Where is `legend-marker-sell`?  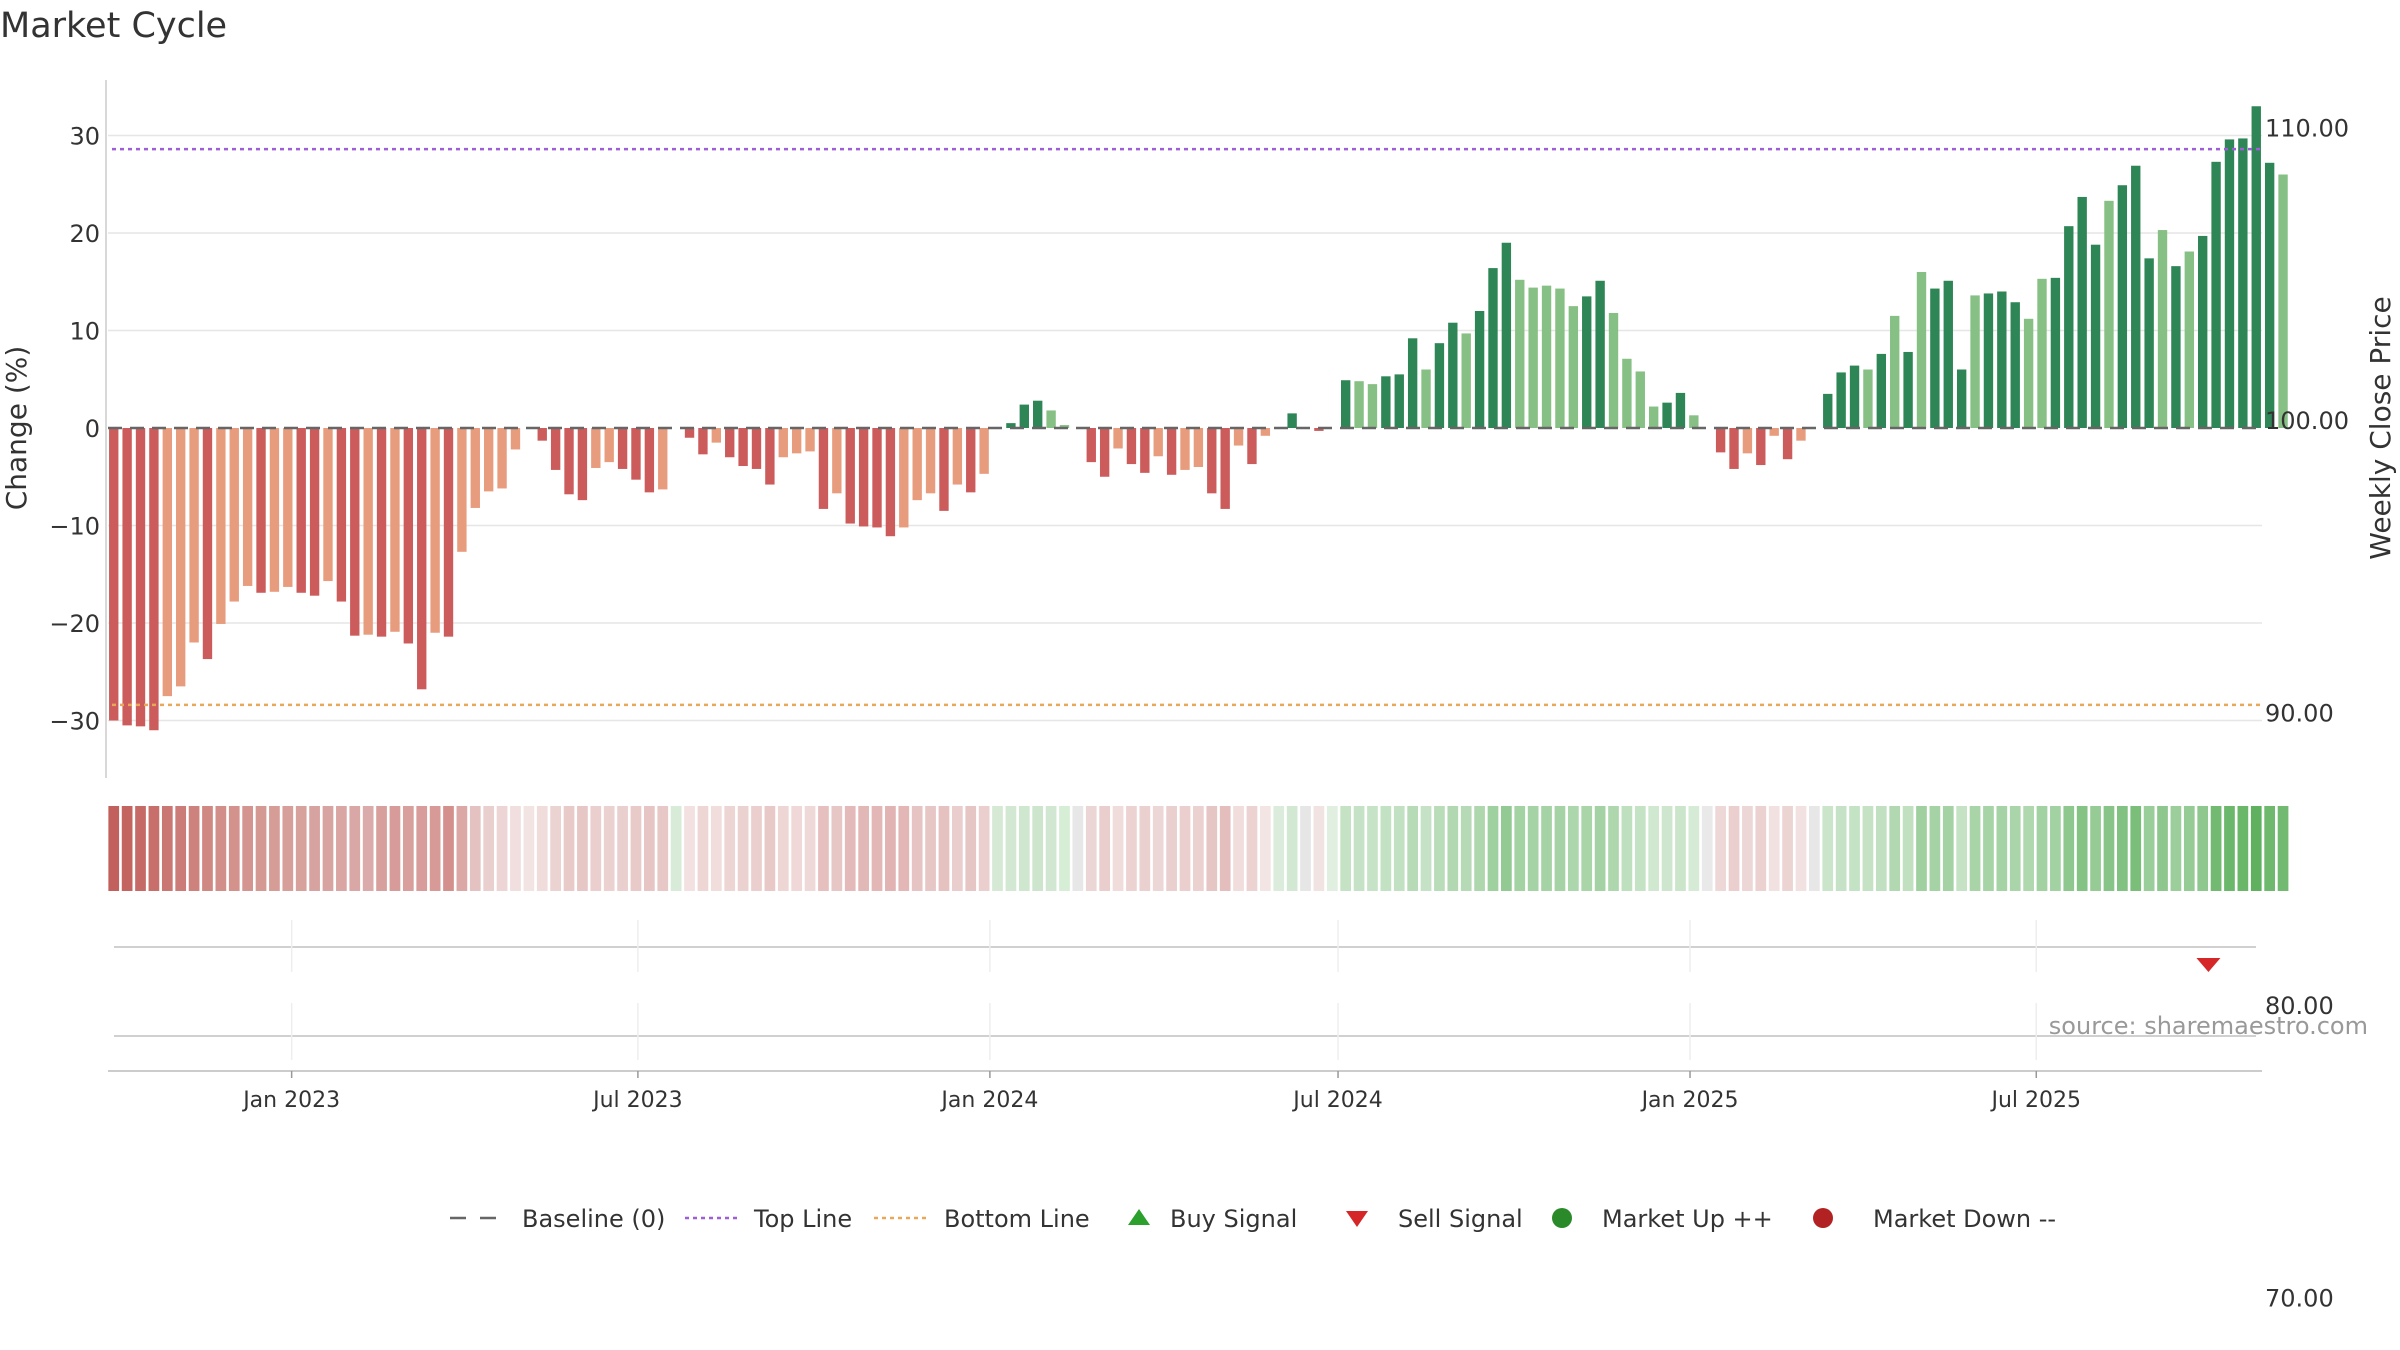 legend-marker-sell is located at coordinates (1357, 1219).